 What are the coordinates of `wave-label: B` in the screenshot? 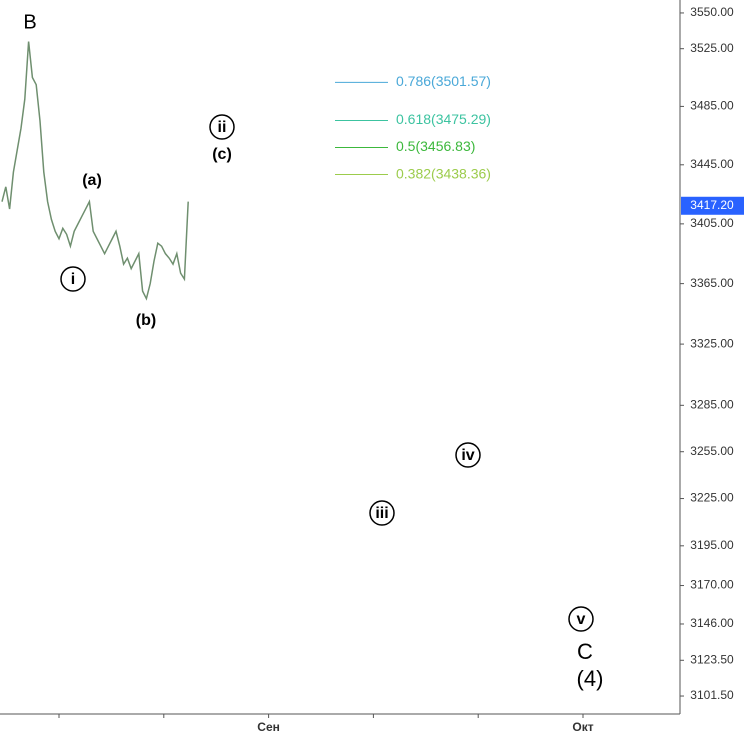 It's located at (29, 22).